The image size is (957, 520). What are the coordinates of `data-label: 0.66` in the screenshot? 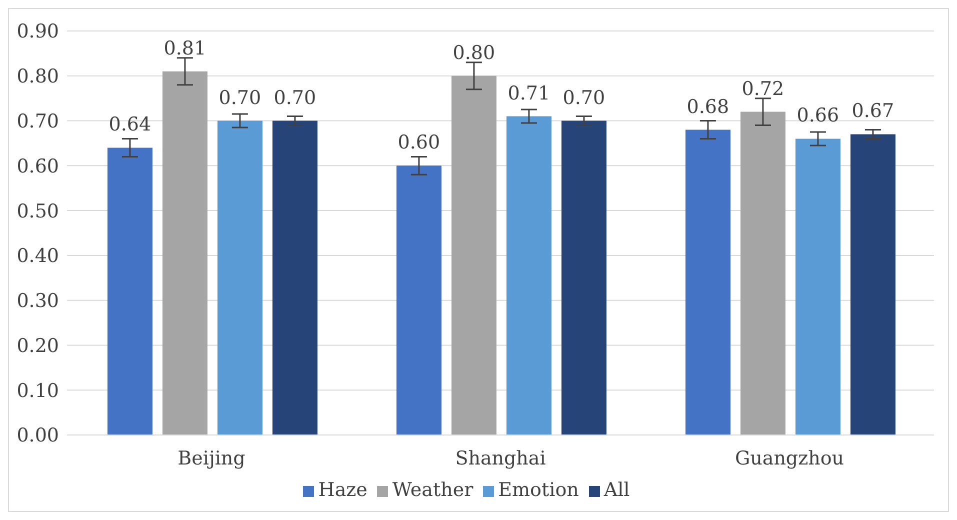 It's located at (818, 115).